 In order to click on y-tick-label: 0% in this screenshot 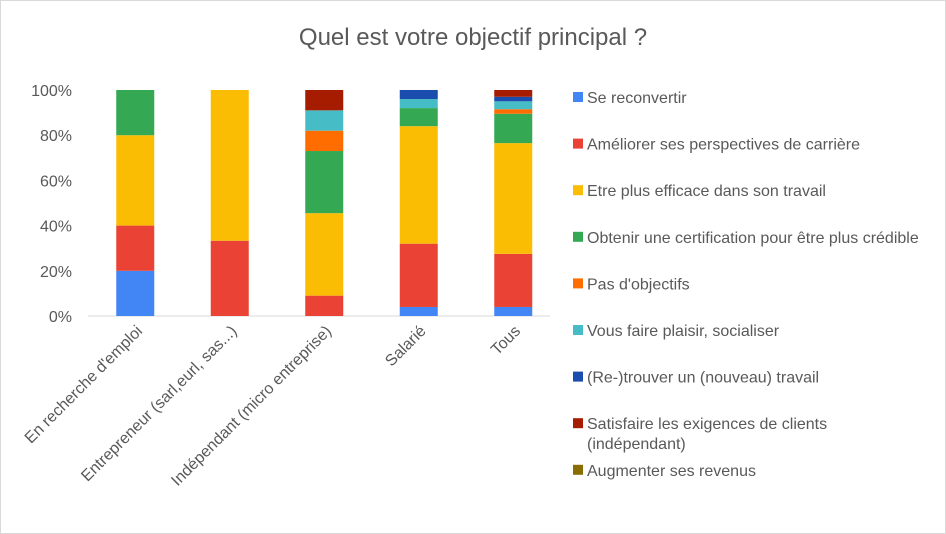, I will do `click(60, 317)`.